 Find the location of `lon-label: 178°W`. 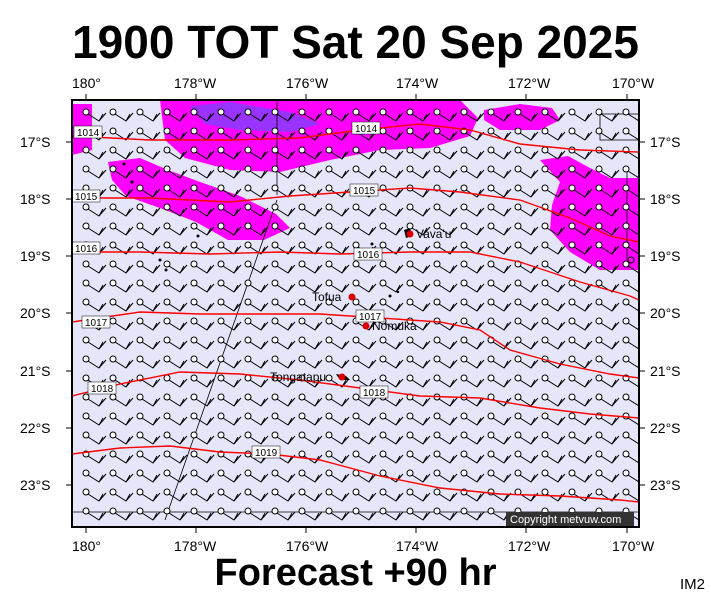

lon-label: 178°W is located at coordinates (195, 546).